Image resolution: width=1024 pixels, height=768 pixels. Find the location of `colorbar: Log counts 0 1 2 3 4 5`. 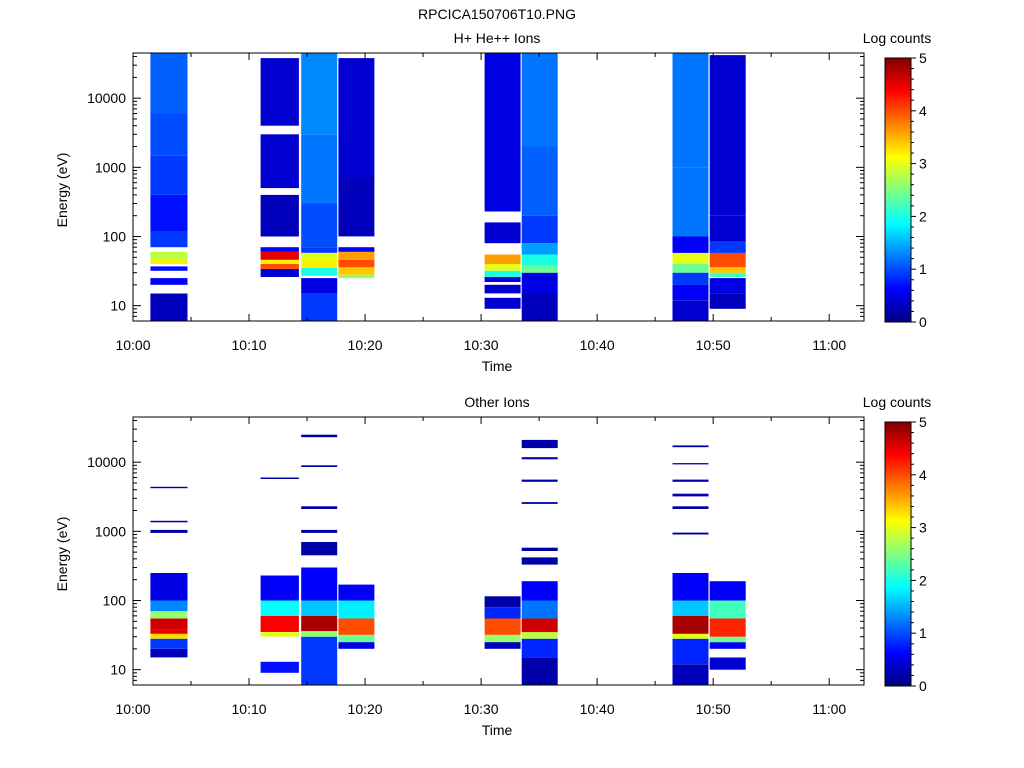

colorbar: Log counts 0 1 2 3 4 5 is located at coordinates (897, 180).